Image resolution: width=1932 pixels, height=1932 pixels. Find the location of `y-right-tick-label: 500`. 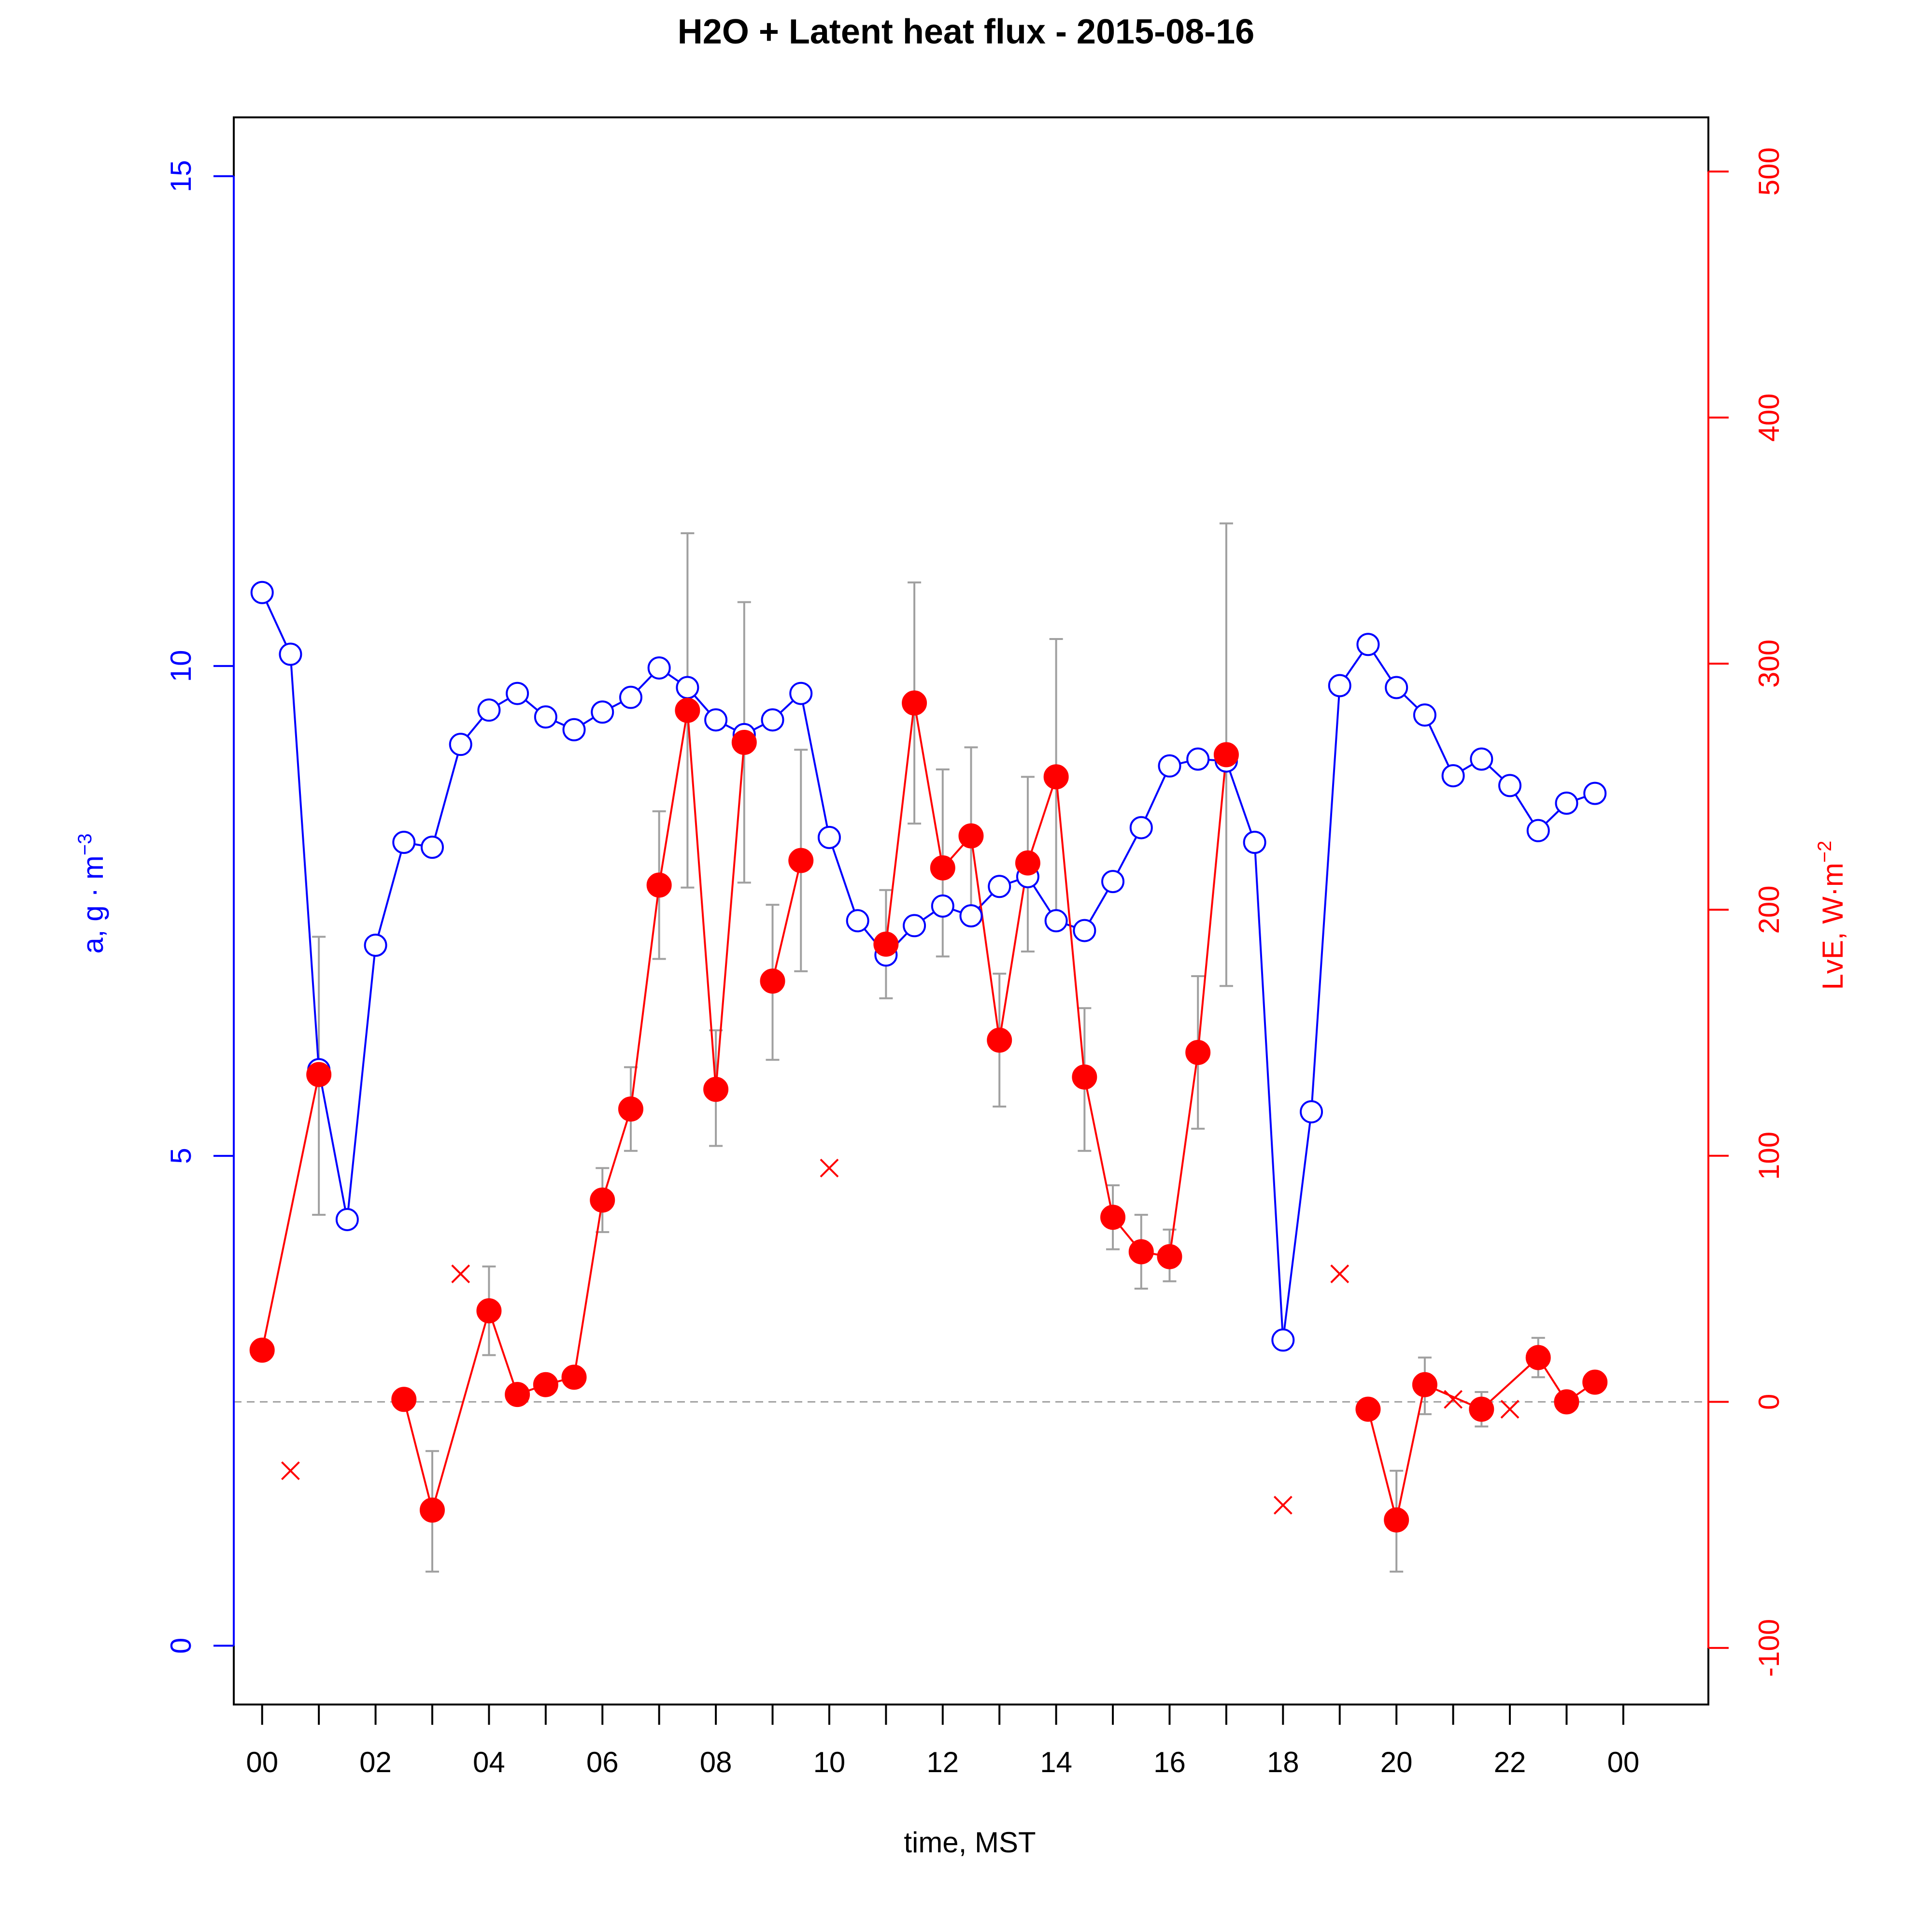

y-right-tick-label: 500 is located at coordinates (1769, 171).